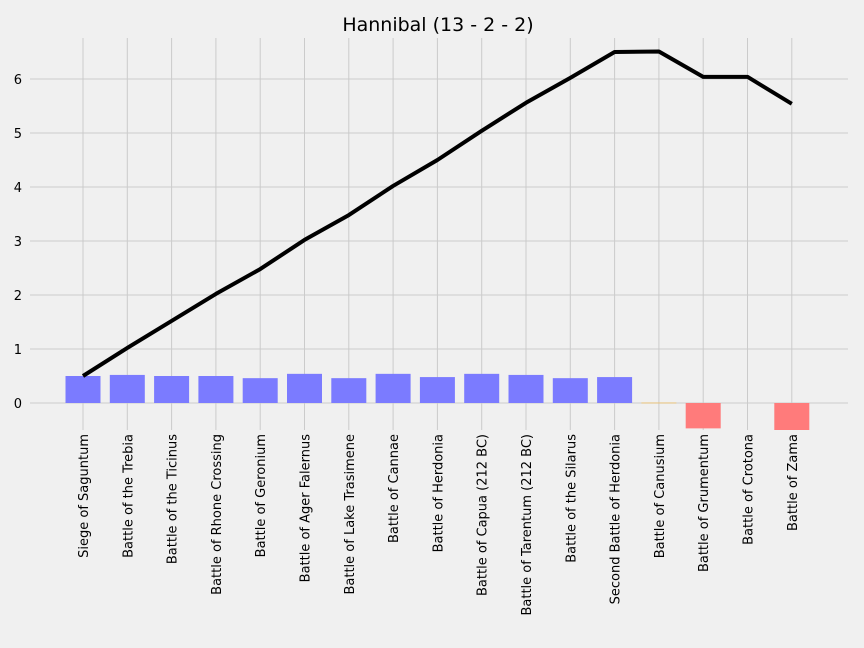  I want to click on x-tick-label: Battle of Capua (212 BC), so click(483, 515).